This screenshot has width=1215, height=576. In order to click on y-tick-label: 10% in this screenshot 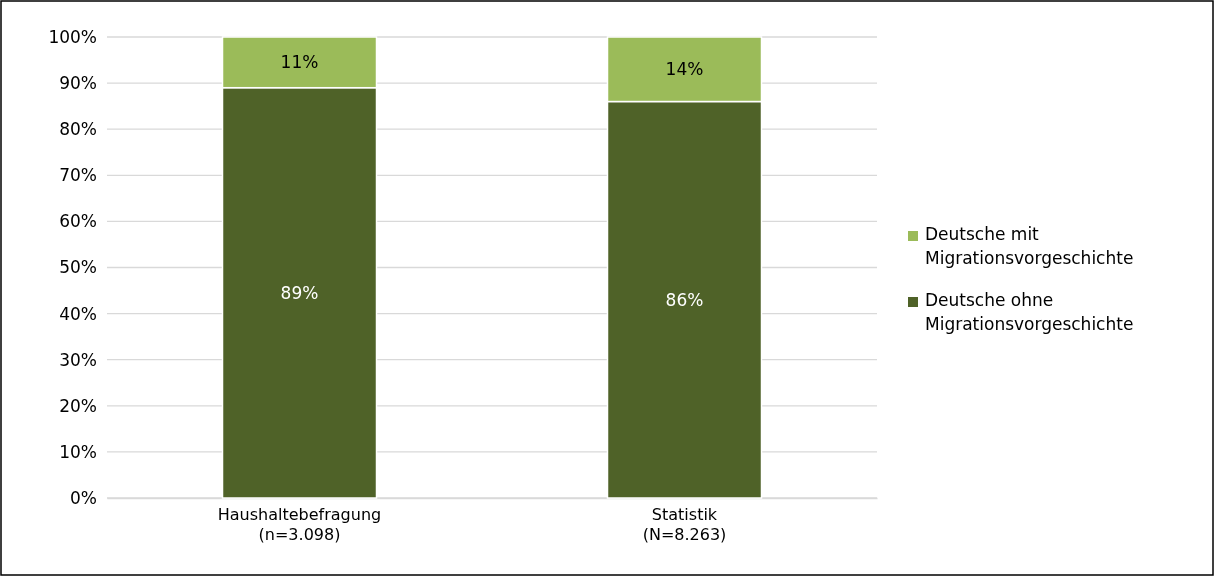, I will do `click(78, 451)`.